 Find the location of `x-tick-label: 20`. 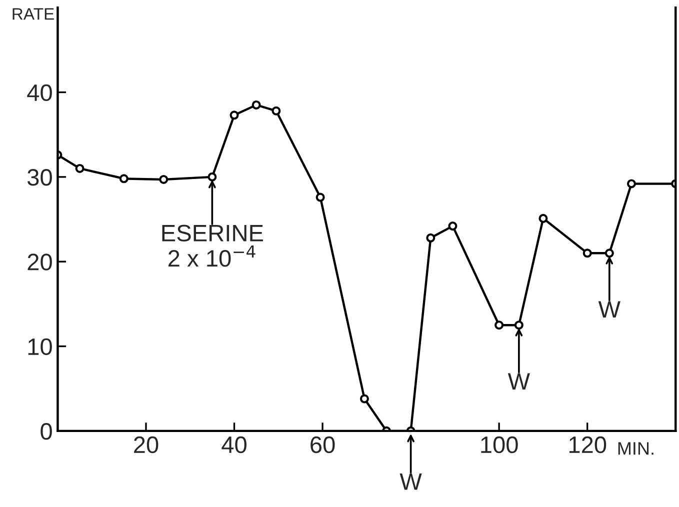

x-tick-label: 20 is located at coordinates (146, 445).